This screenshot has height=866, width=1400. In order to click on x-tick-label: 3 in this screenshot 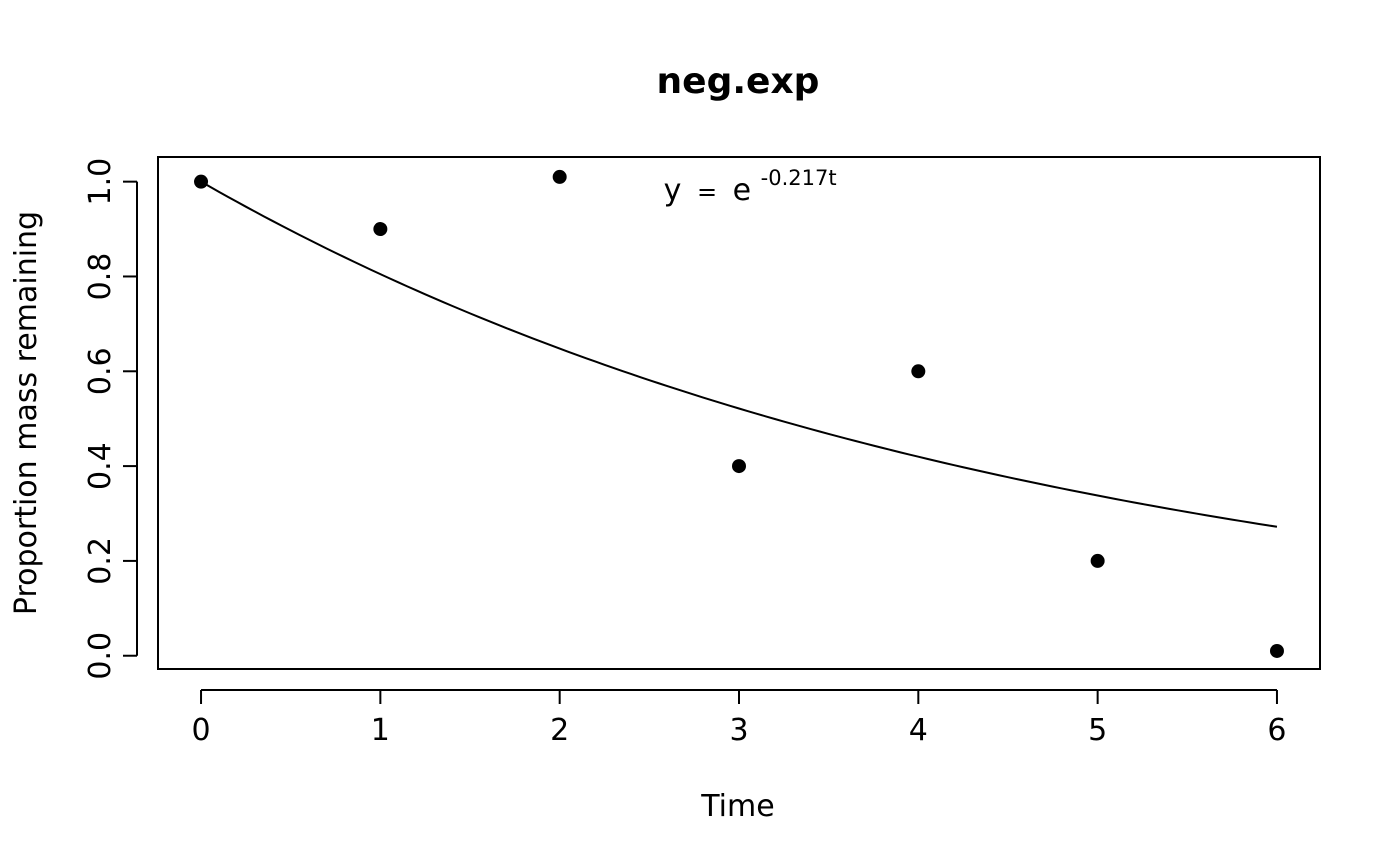, I will do `click(738, 730)`.